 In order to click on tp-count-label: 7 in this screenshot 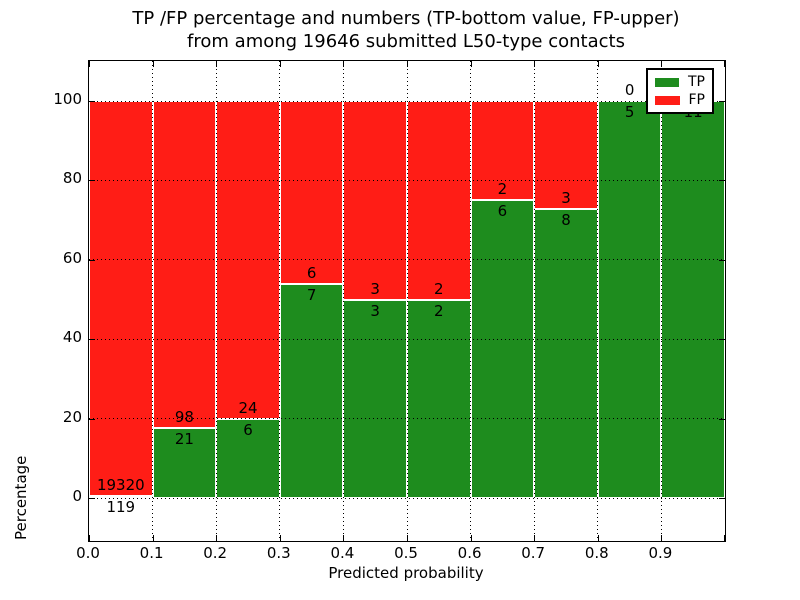, I will do `click(311, 295)`.